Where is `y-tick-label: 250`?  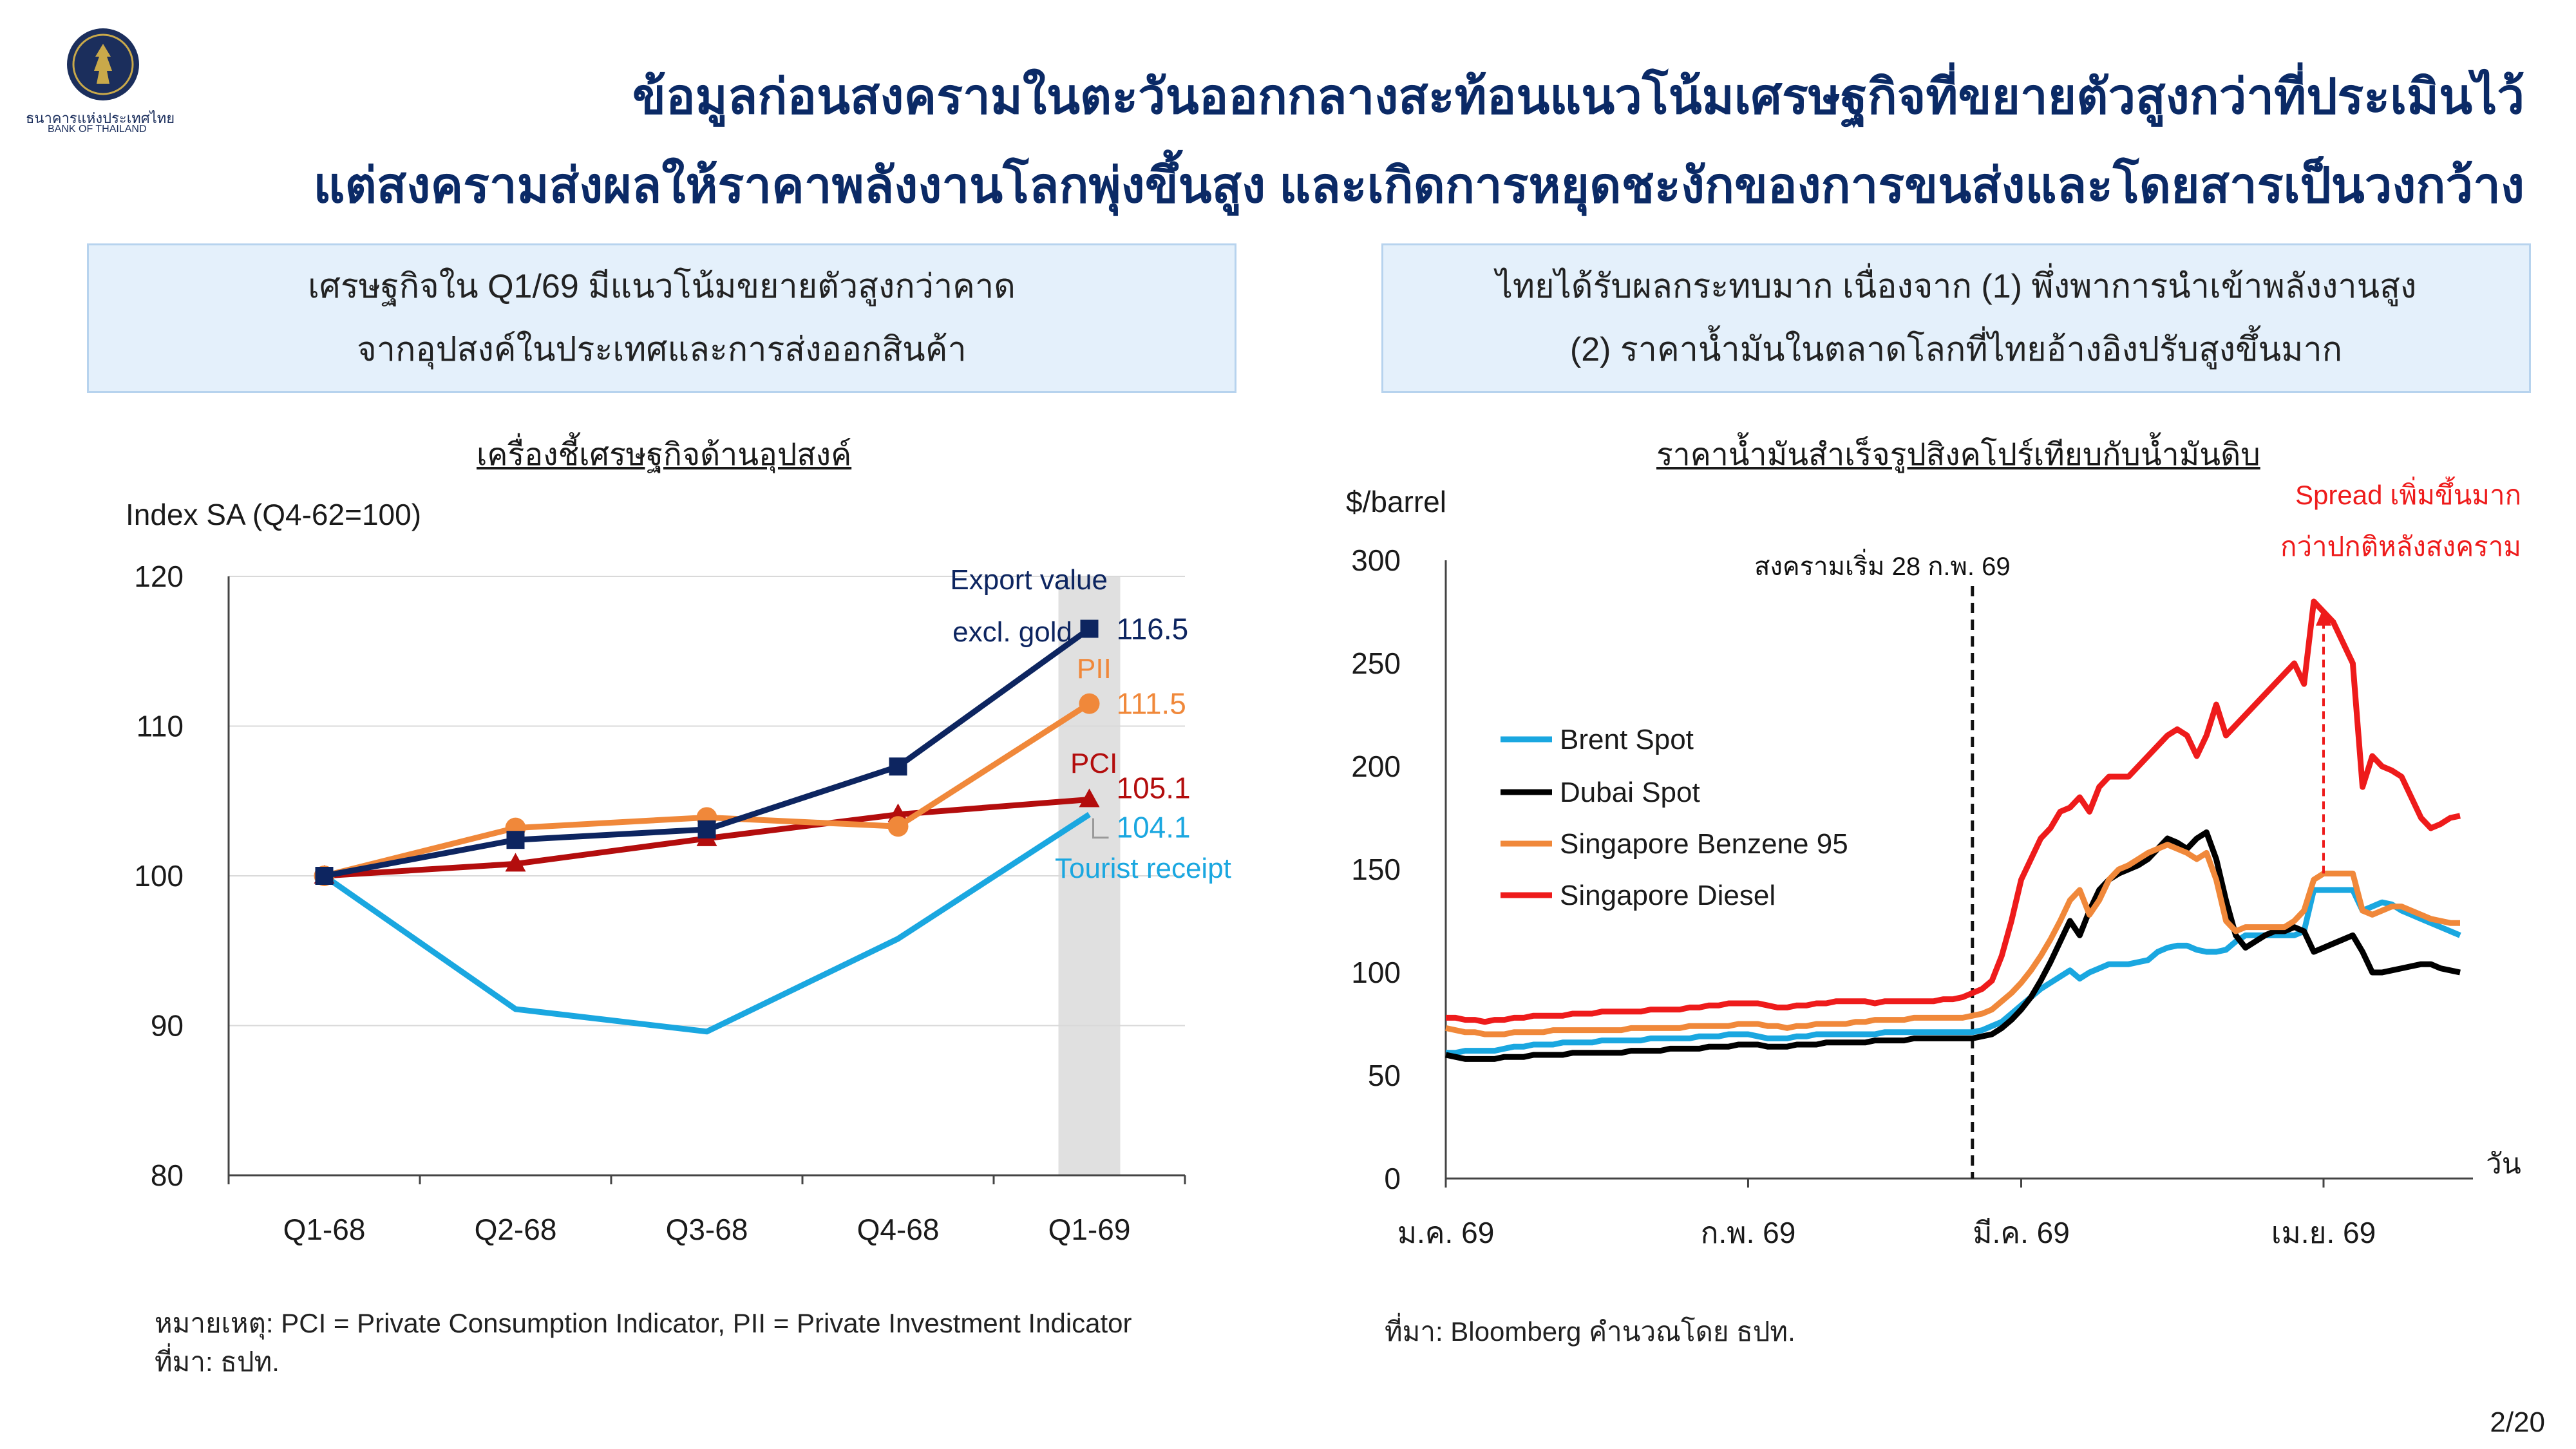
y-tick-label: 250 is located at coordinates (1376, 663).